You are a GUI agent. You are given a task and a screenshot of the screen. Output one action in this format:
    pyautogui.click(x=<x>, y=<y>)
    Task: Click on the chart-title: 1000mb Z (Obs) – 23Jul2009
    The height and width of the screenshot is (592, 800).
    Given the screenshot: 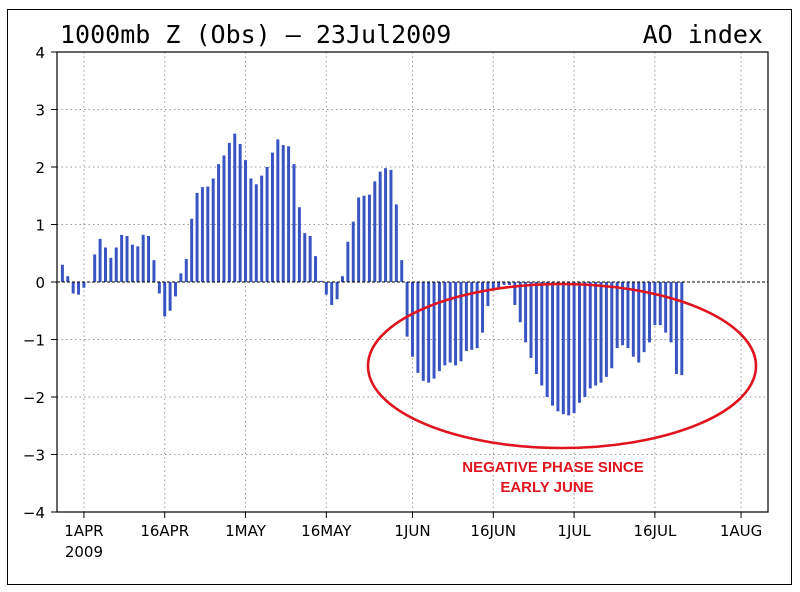 What is the action you would take?
    pyautogui.click(x=255, y=34)
    